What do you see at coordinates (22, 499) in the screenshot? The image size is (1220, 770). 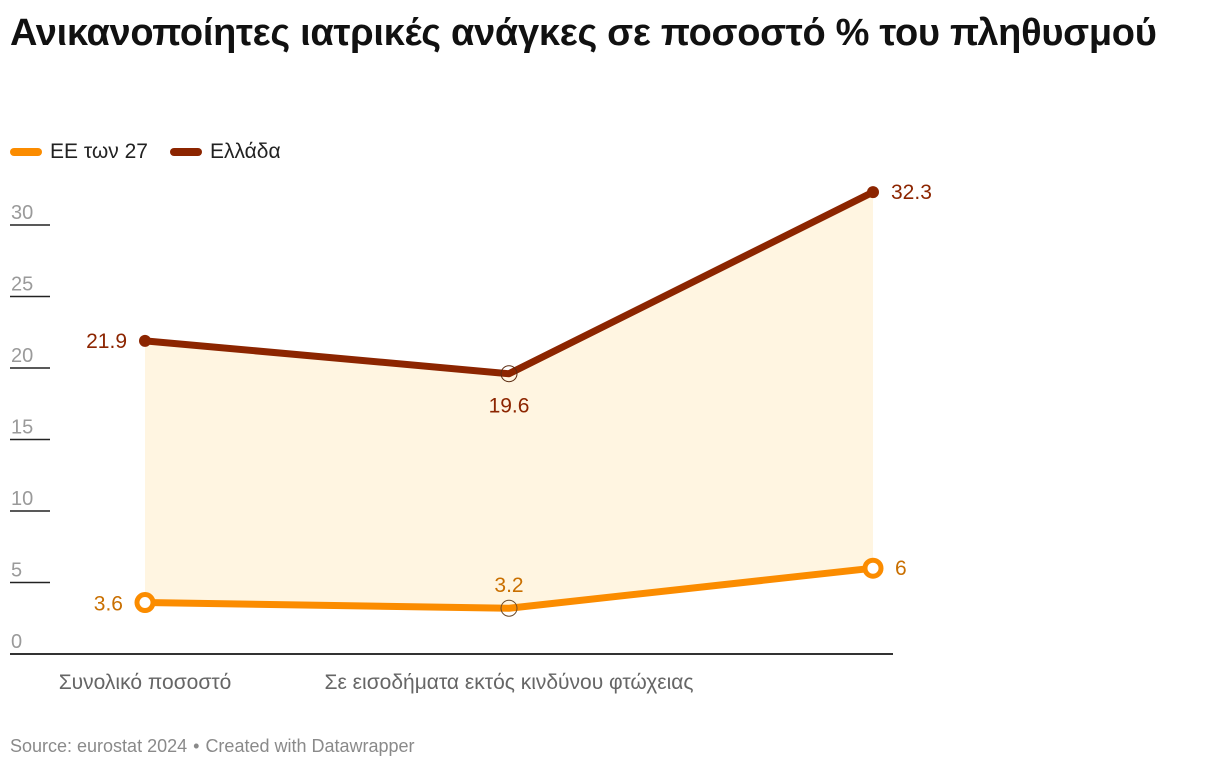 I see `y-tick-label-10: 10` at bounding box center [22, 499].